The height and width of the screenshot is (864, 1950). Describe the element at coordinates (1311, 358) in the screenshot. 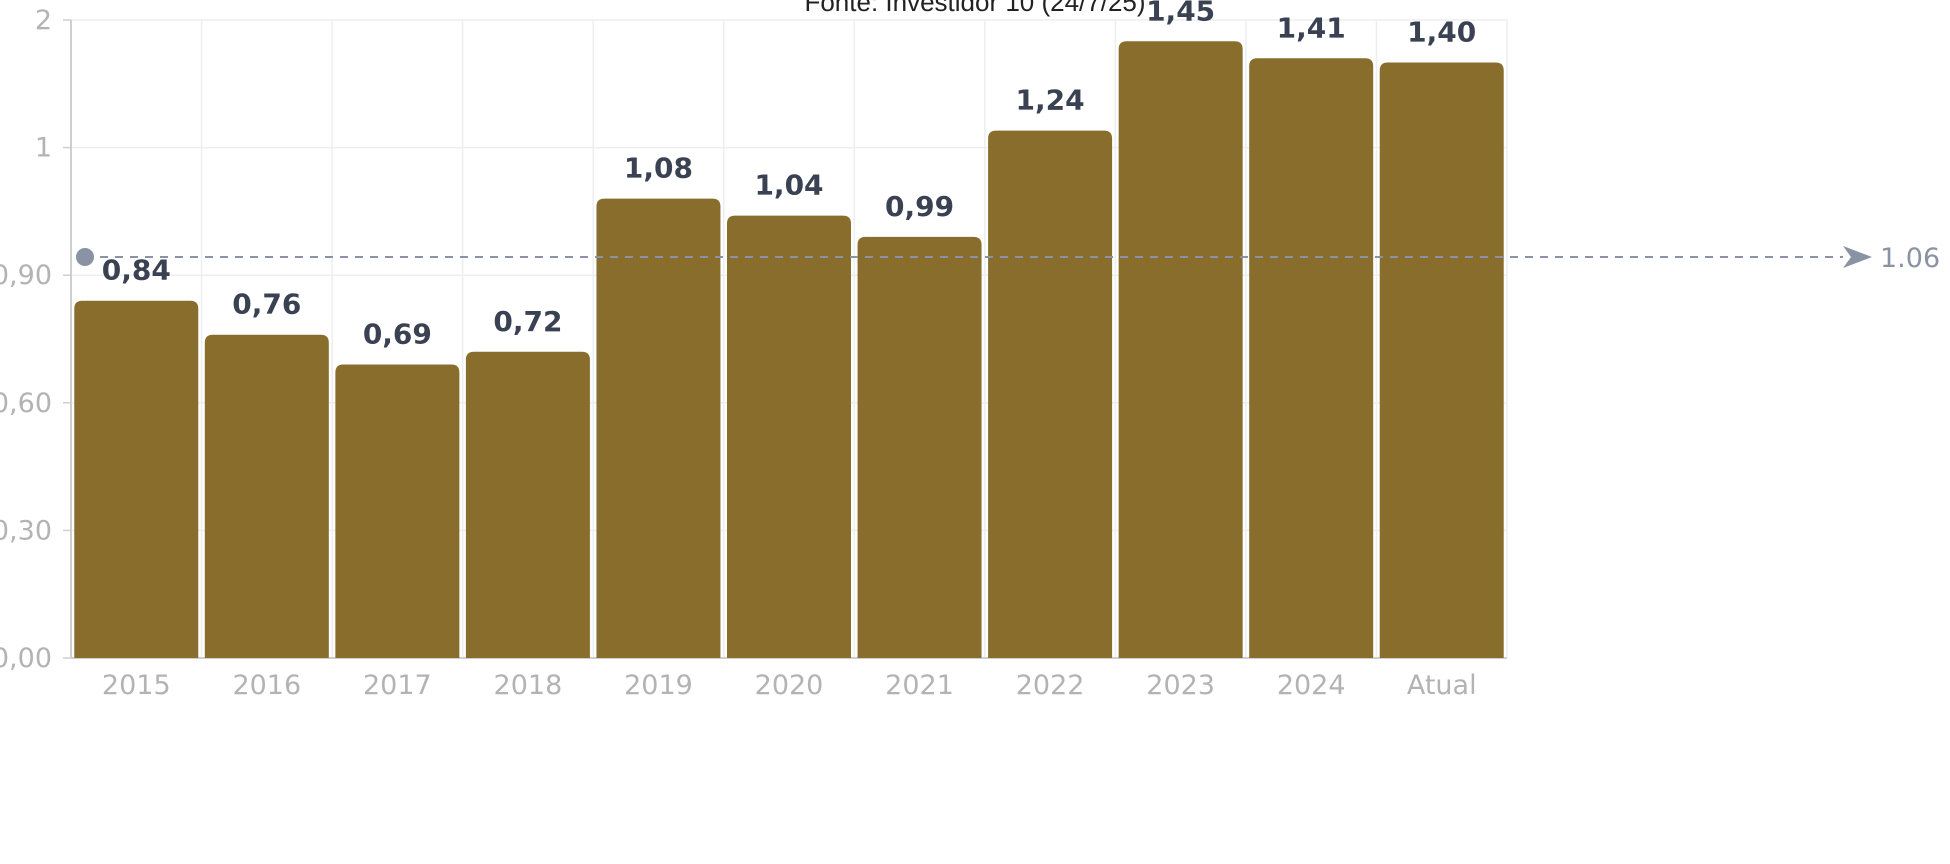

I see `bar-2024` at that location.